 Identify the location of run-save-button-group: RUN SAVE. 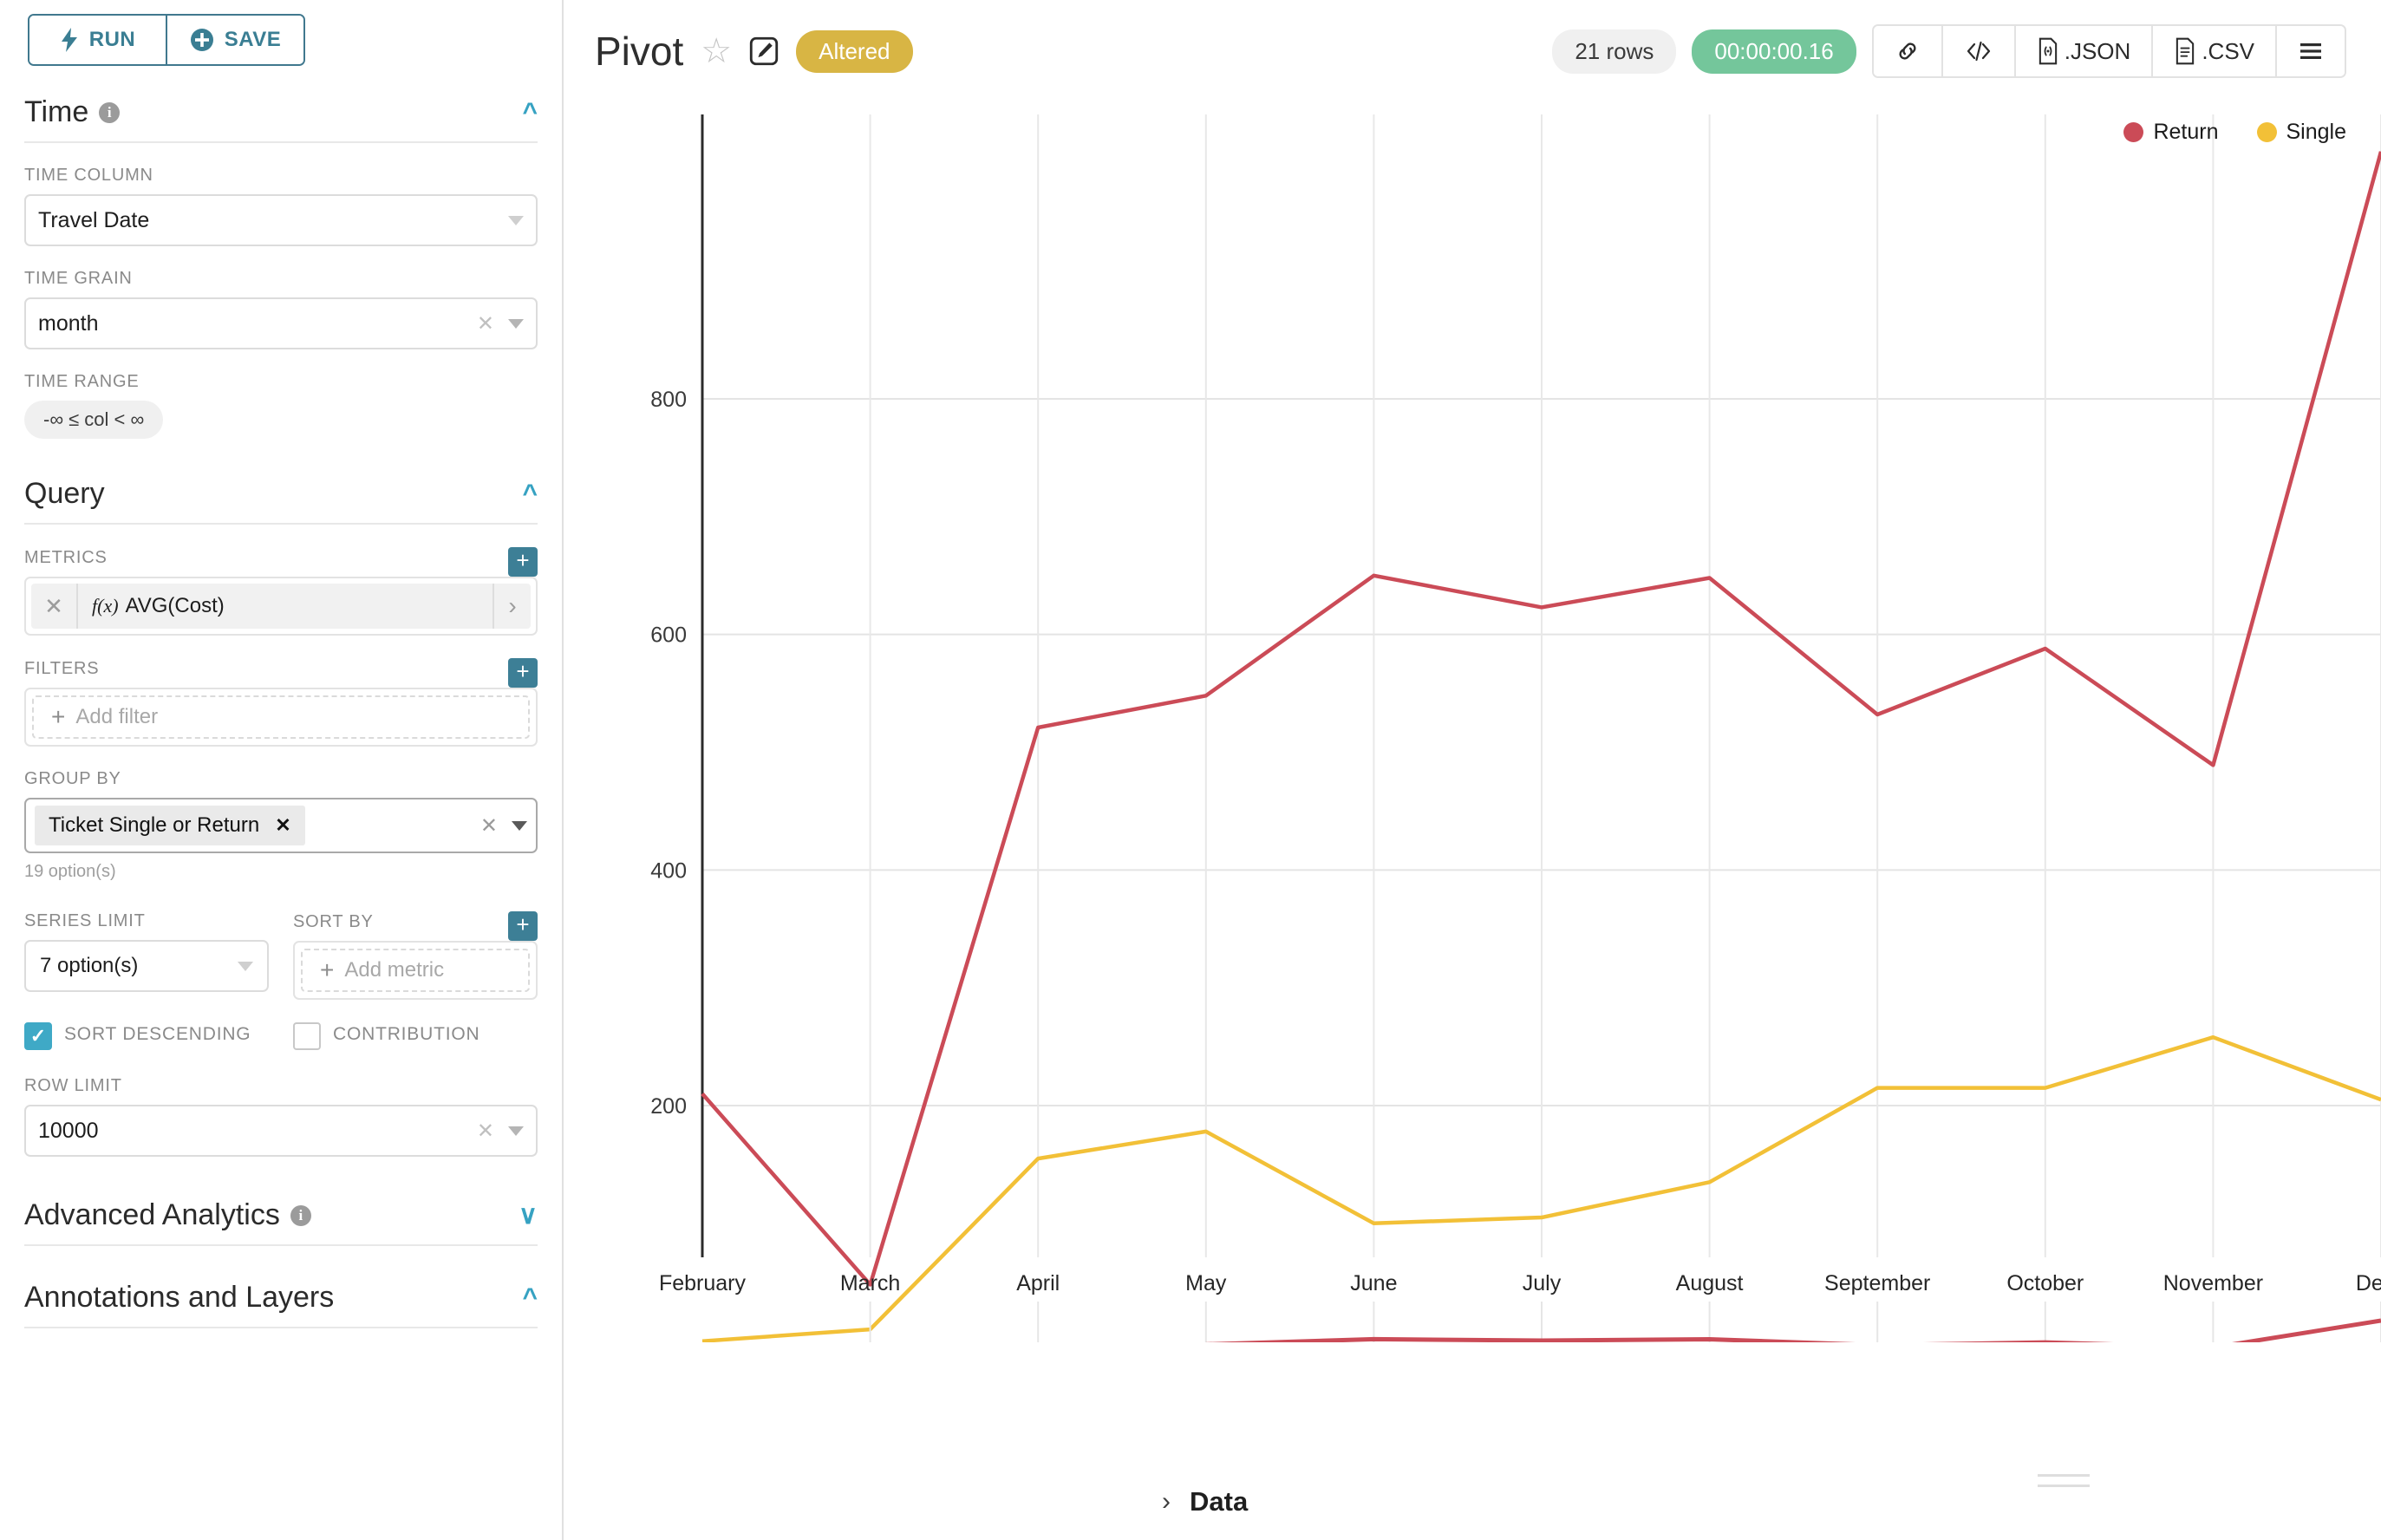
(167, 40).